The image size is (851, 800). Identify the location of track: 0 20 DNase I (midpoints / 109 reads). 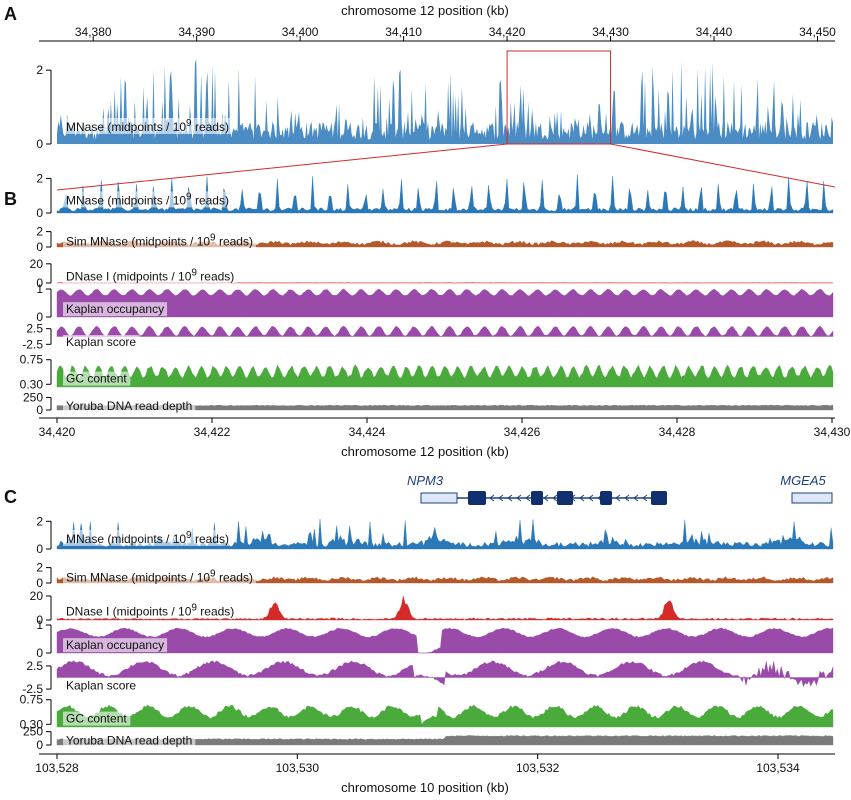
(432, 608).